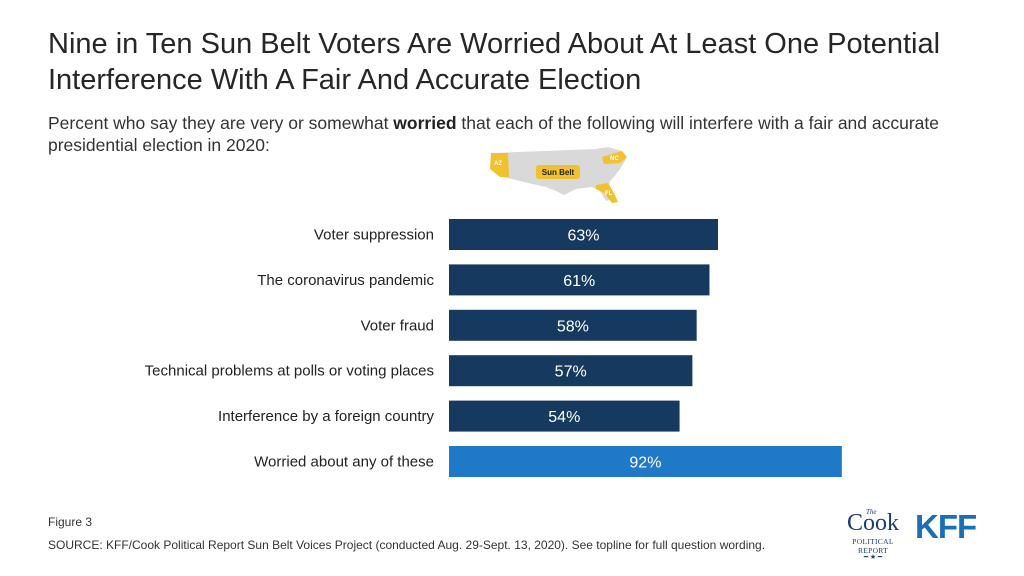 The height and width of the screenshot is (576, 1024). I want to click on data-label: 58%, so click(573, 326).